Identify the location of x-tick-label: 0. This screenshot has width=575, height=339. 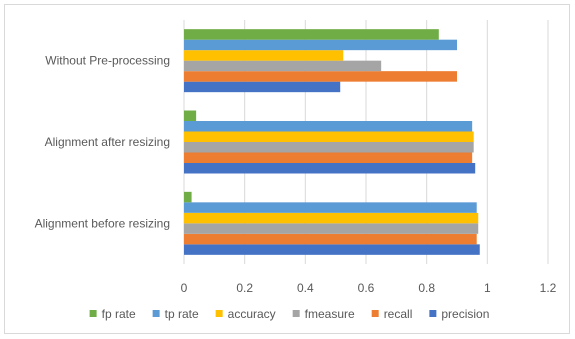
(184, 288).